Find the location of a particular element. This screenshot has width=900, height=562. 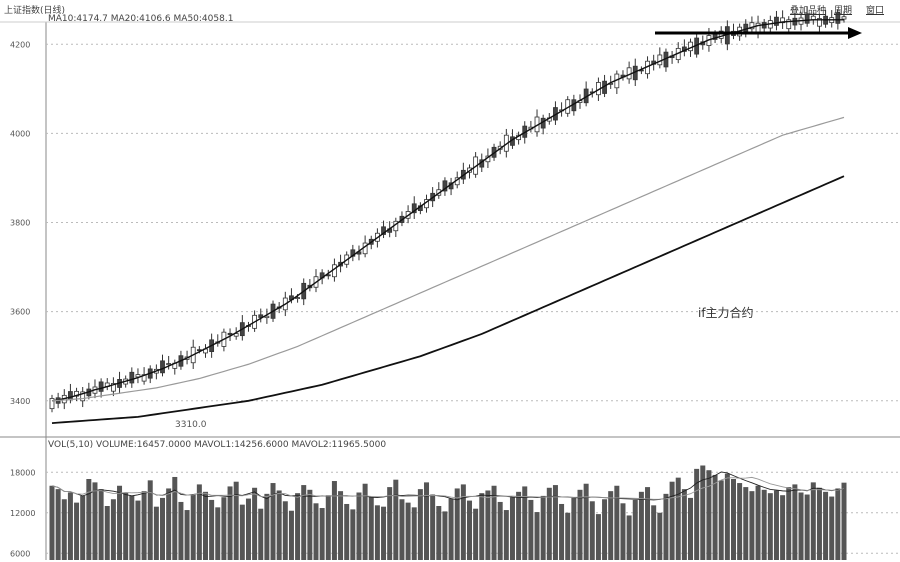

volume-tick-label: 6000 is located at coordinates (20, 553).